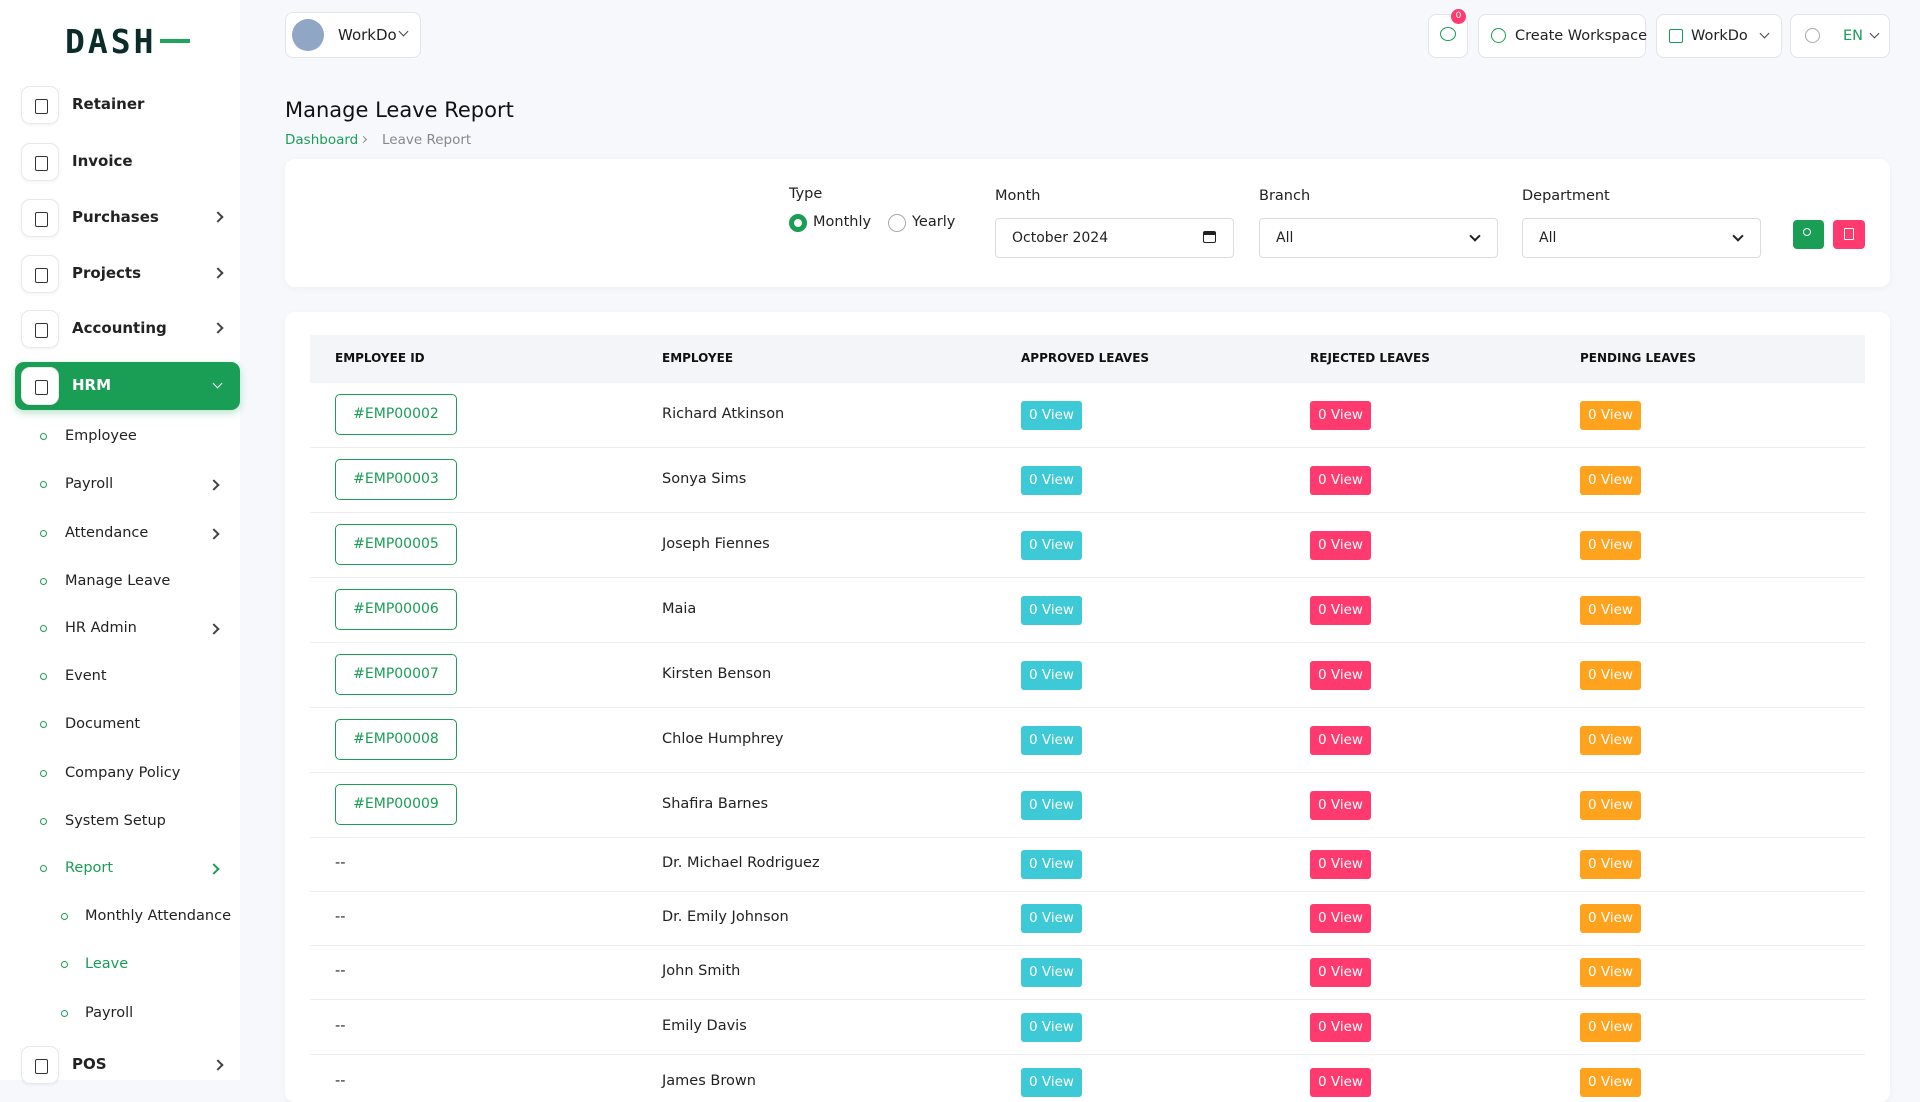  I want to click on sub-label: Employee, so click(101, 436).